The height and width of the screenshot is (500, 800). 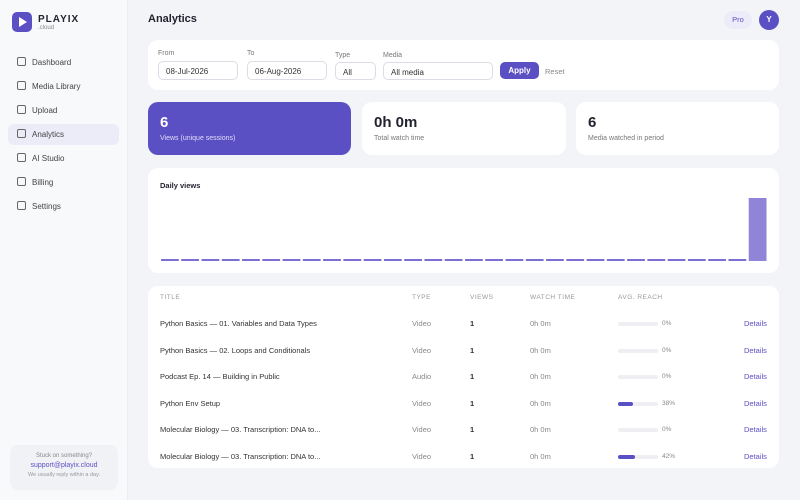 I want to click on column-header: TYPE, so click(x=421, y=297).